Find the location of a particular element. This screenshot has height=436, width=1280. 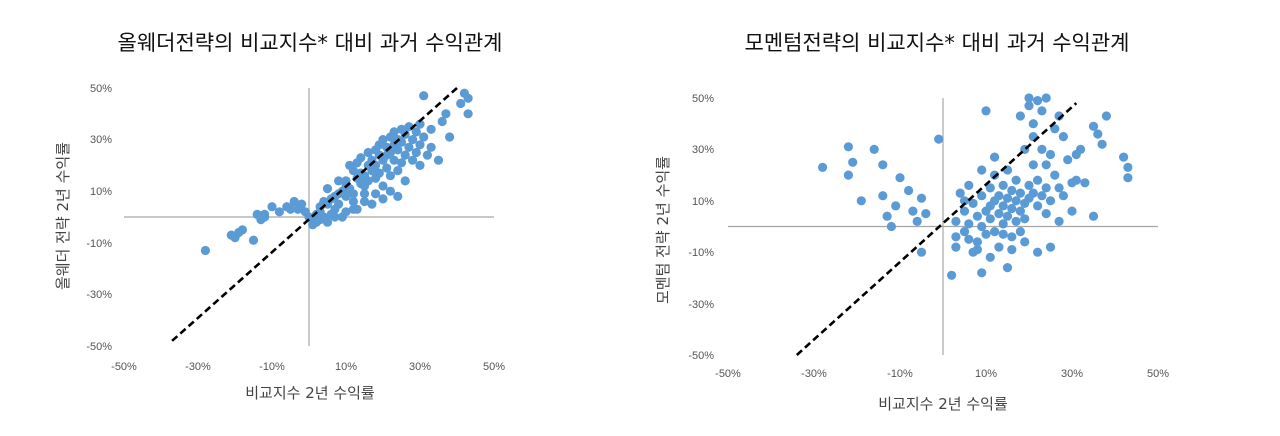

x-tick-label: 30% is located at coordinates (1072, 374).